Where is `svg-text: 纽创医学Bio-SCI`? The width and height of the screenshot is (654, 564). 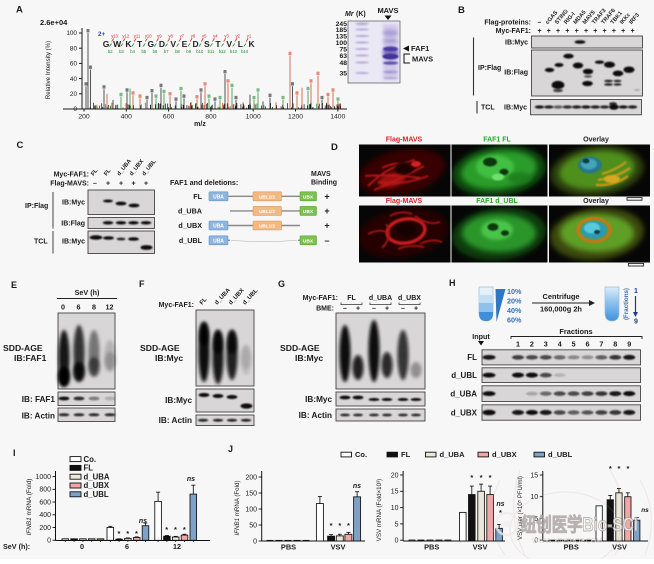
svg-text: 纽创医学Bio-SCI is located at coordinates (579, 524).